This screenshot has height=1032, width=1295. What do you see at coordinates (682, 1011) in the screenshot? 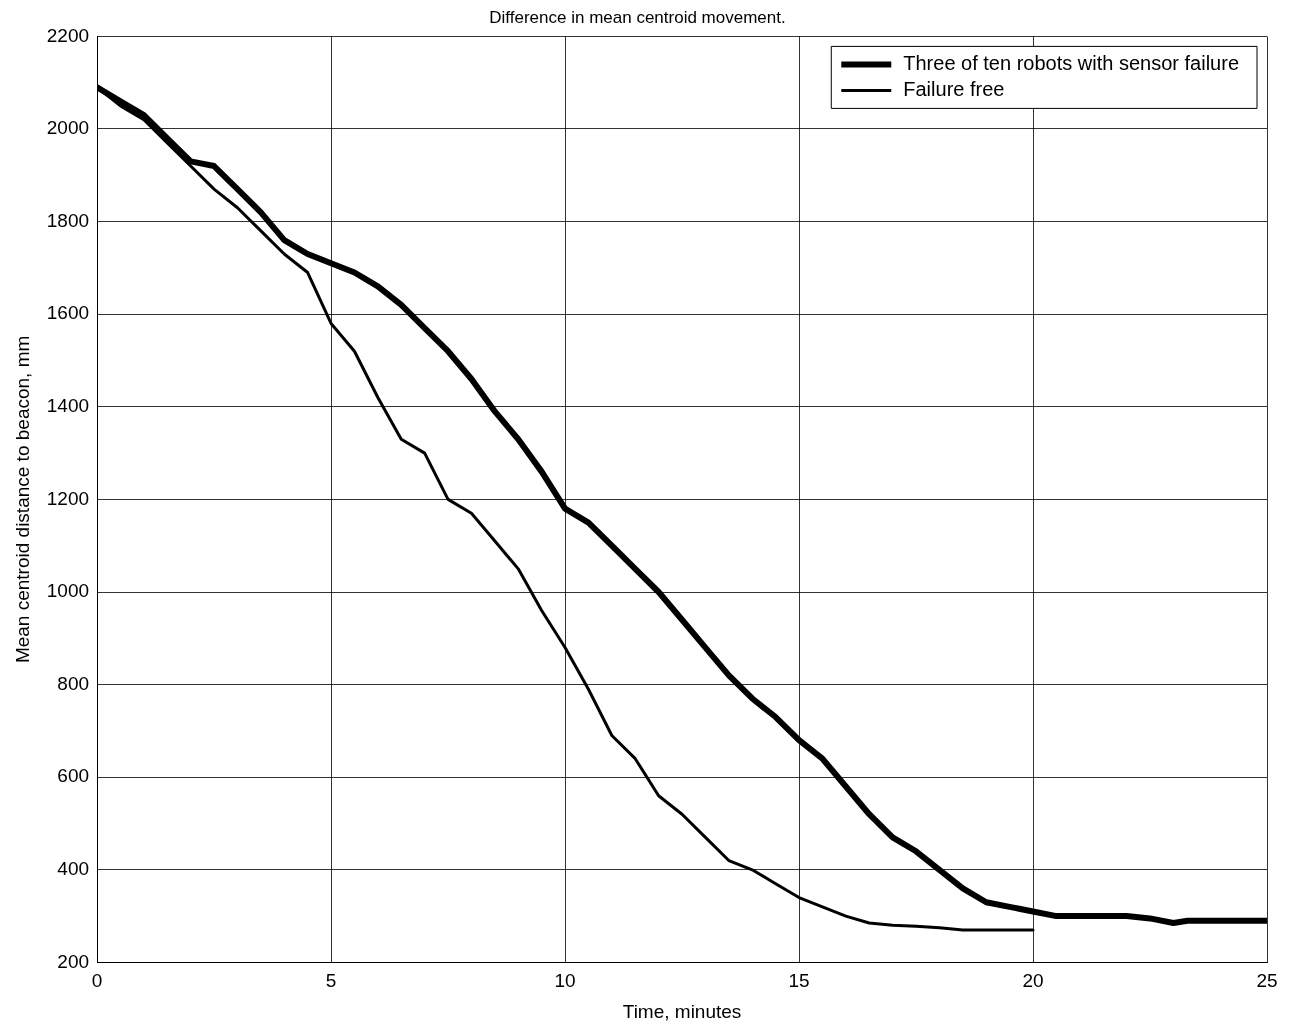
I see `x-axis-title: Time, minutes` at bounding box center [682, 1011].